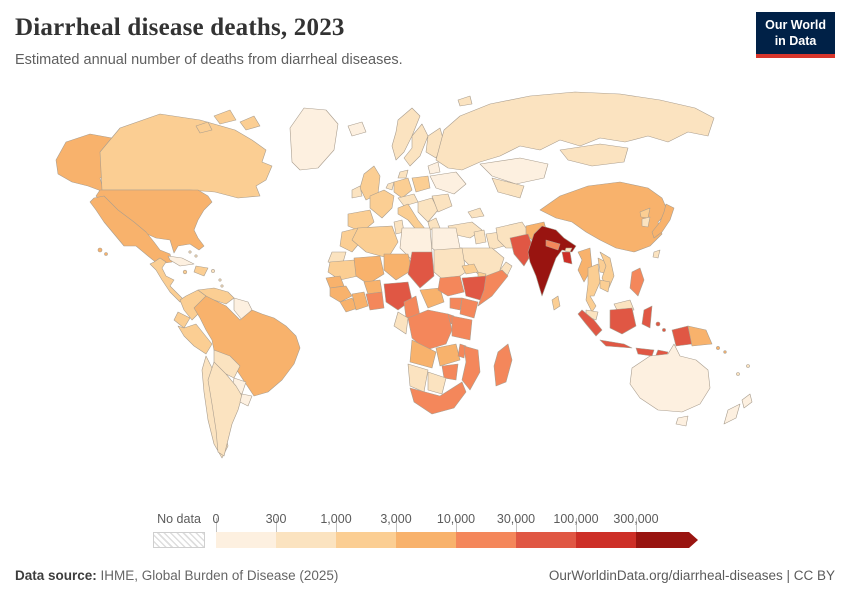  Describe the element at coordinates (508, 188) in the screenshot. I see `map-region-central-asia` at that location.